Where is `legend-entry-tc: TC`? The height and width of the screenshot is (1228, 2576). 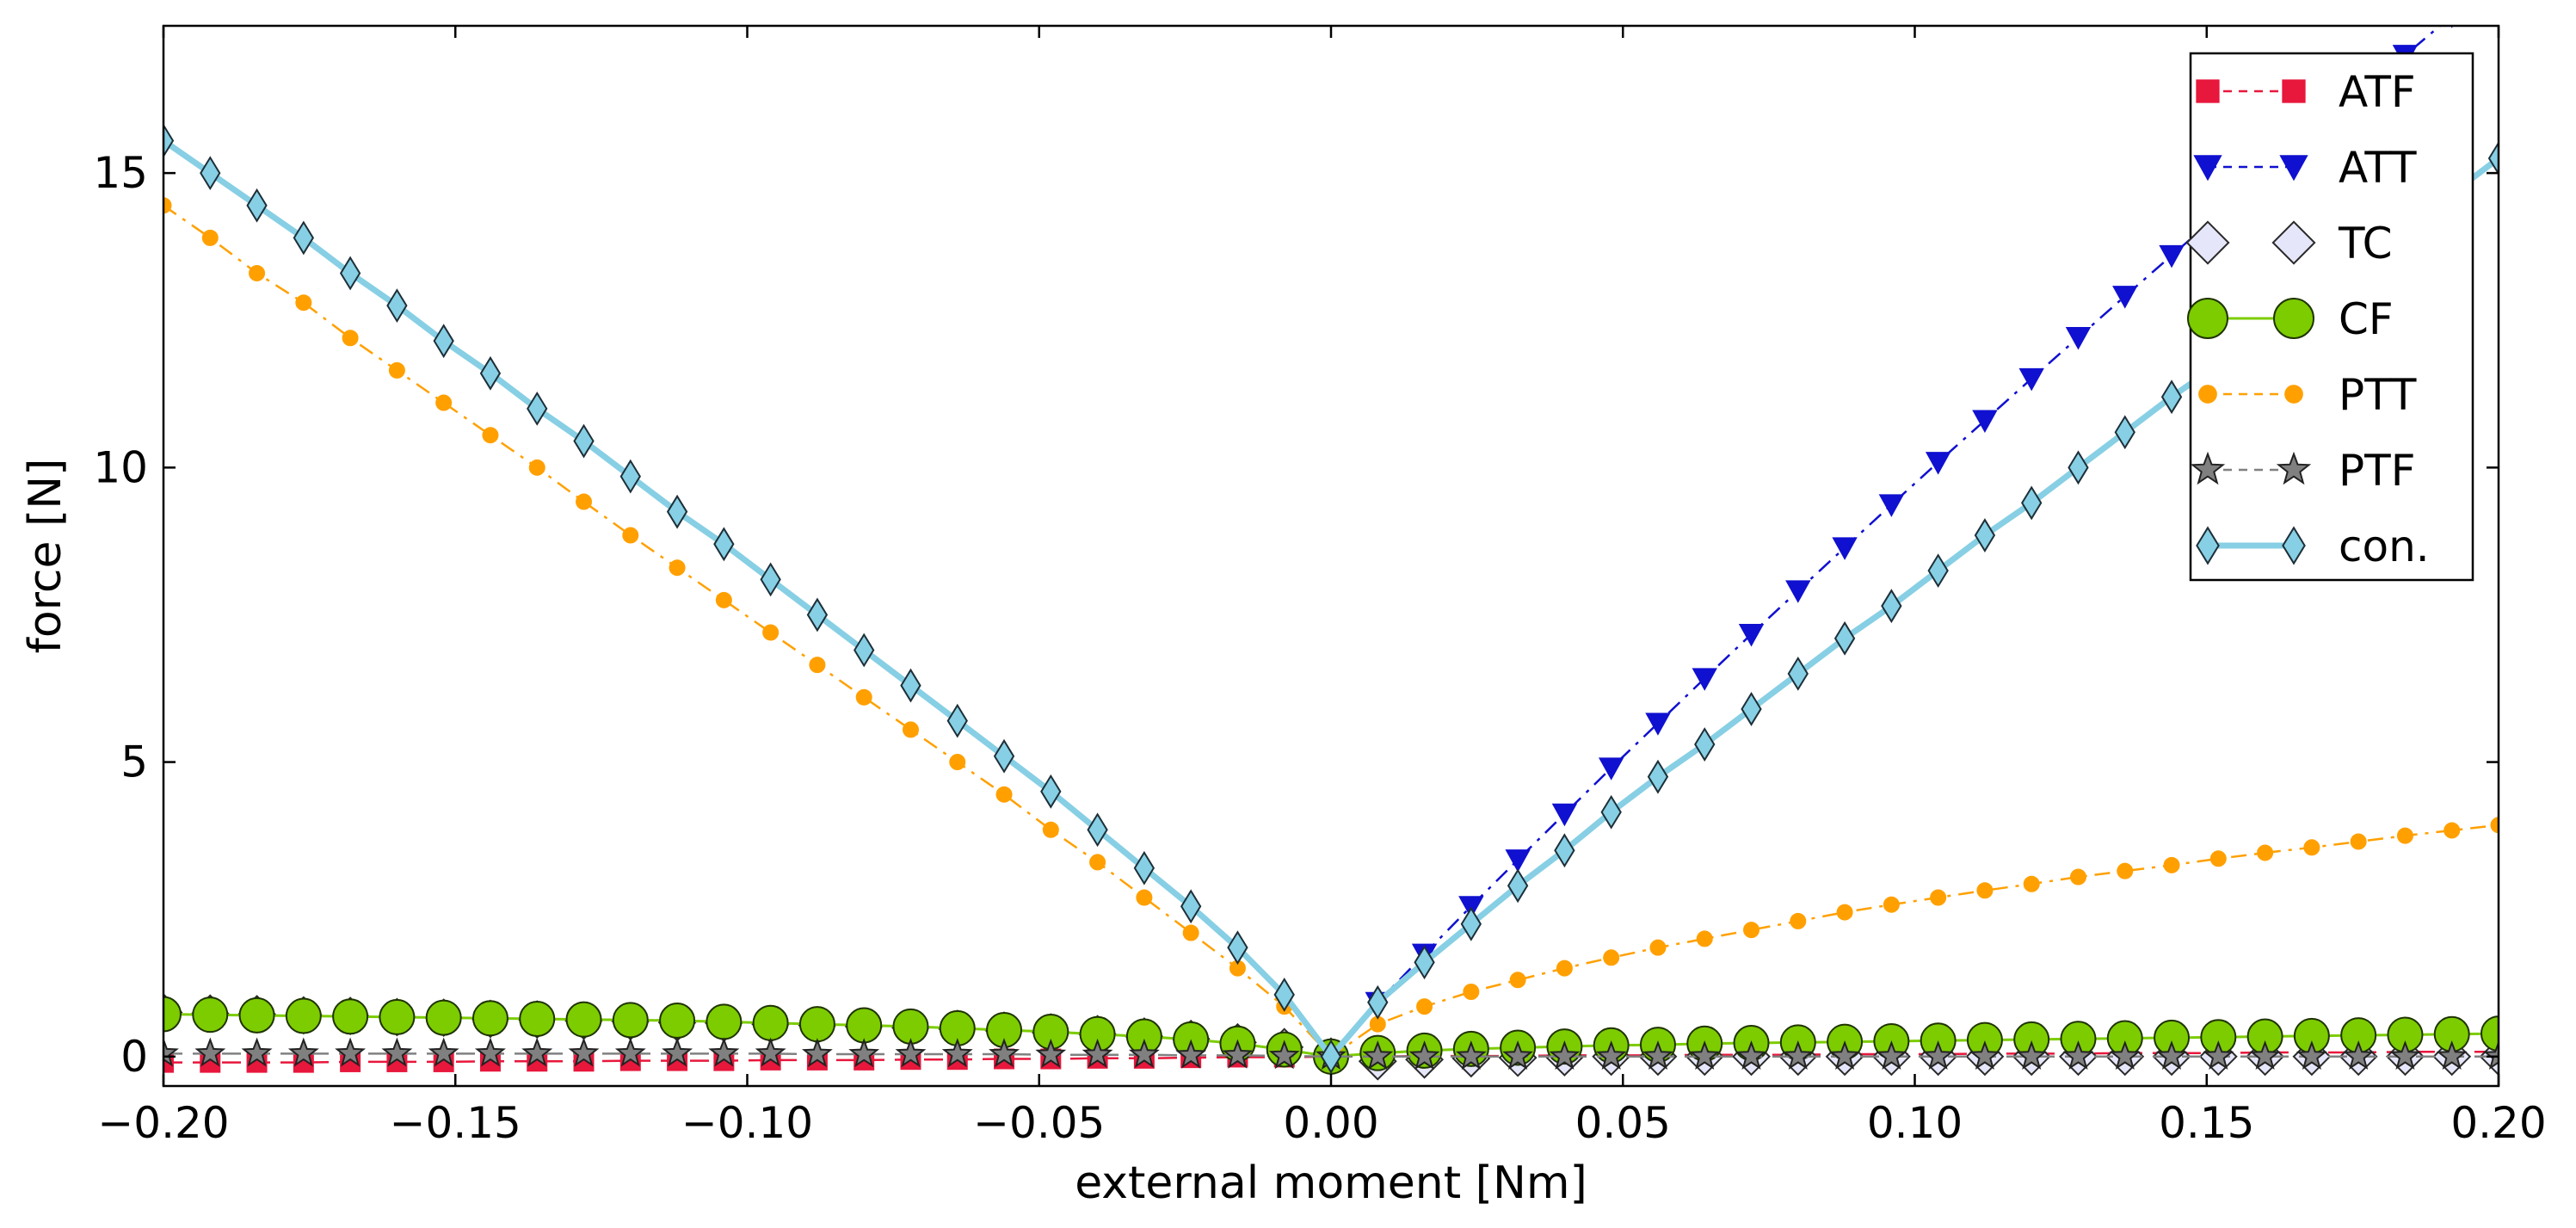 legend-entry-tc: TC is located at coordinates (2289, 243).